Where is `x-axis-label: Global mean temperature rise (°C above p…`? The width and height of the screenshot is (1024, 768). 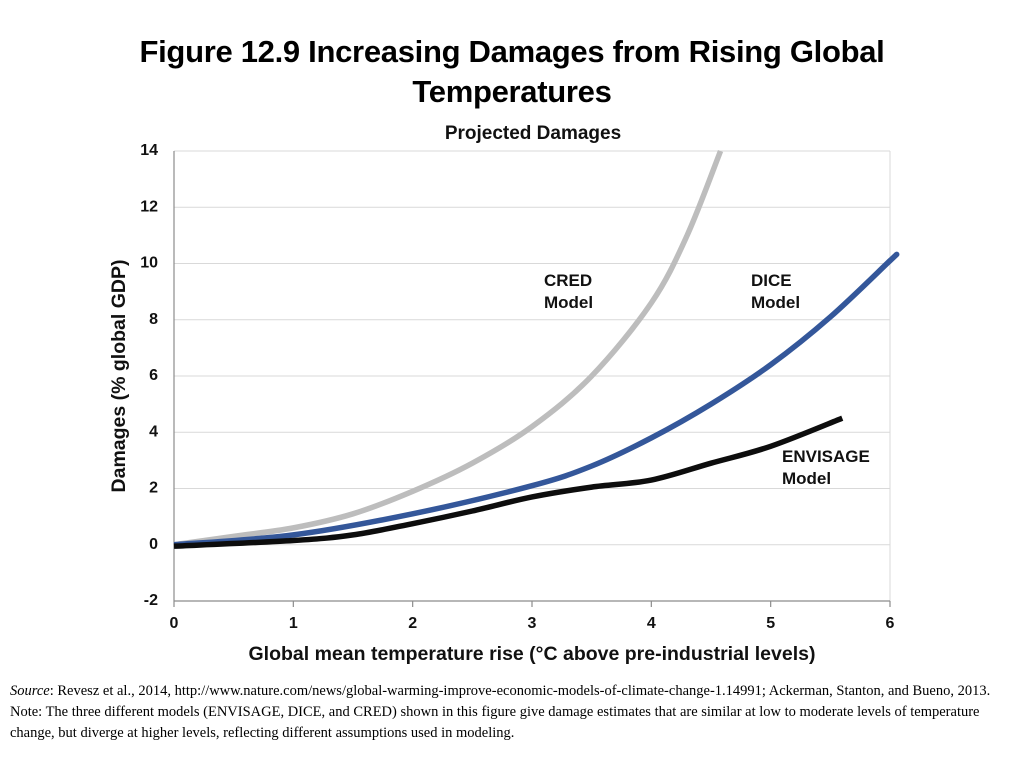 x-axis-label: Global mean temperature rise (°C above p… is located at coordinates (532, 654).